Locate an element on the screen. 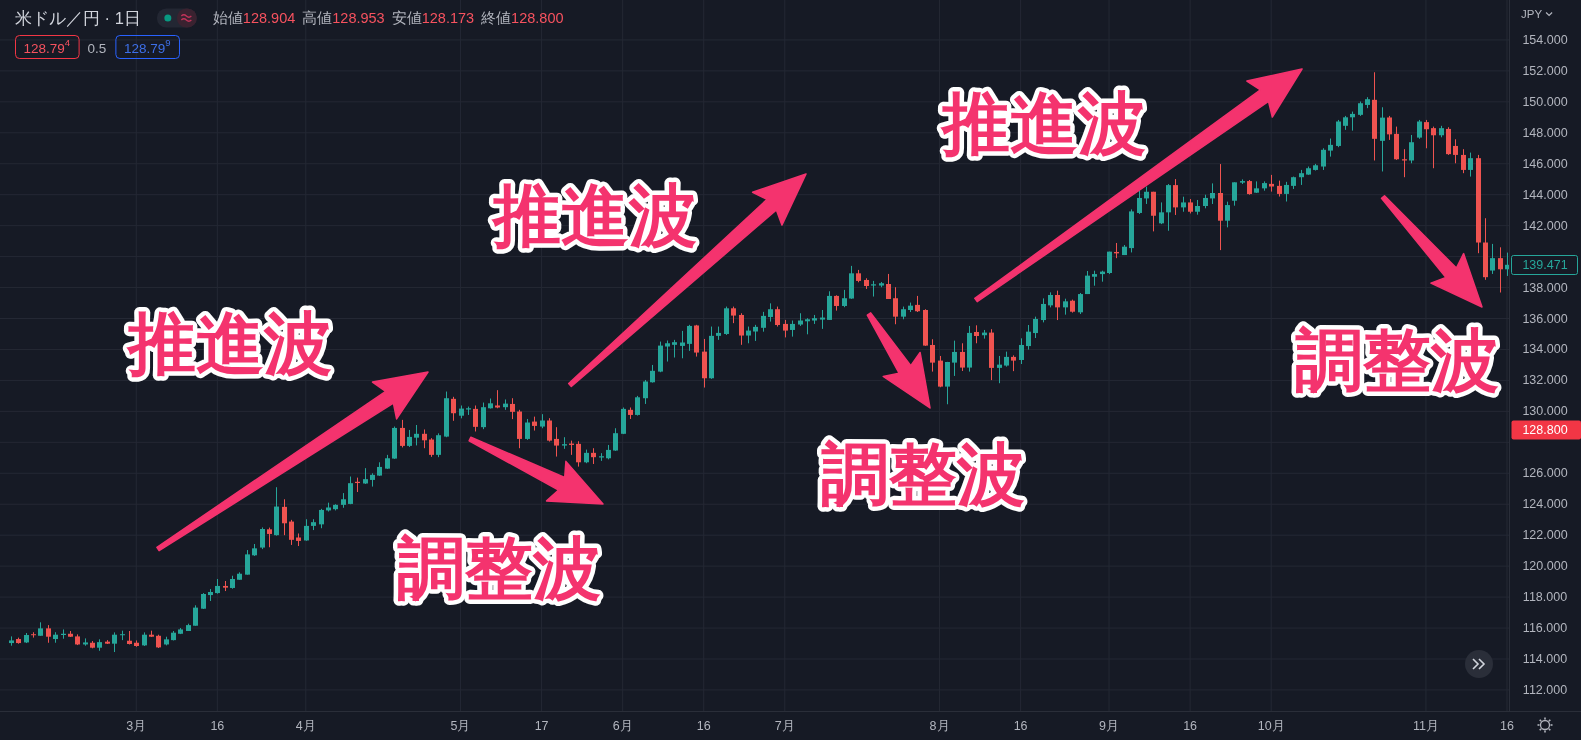 Image resolution: width=1581 pixels, height=740 pixels. y-tick-label: 134.000 is located at coordinates (1545, 349).